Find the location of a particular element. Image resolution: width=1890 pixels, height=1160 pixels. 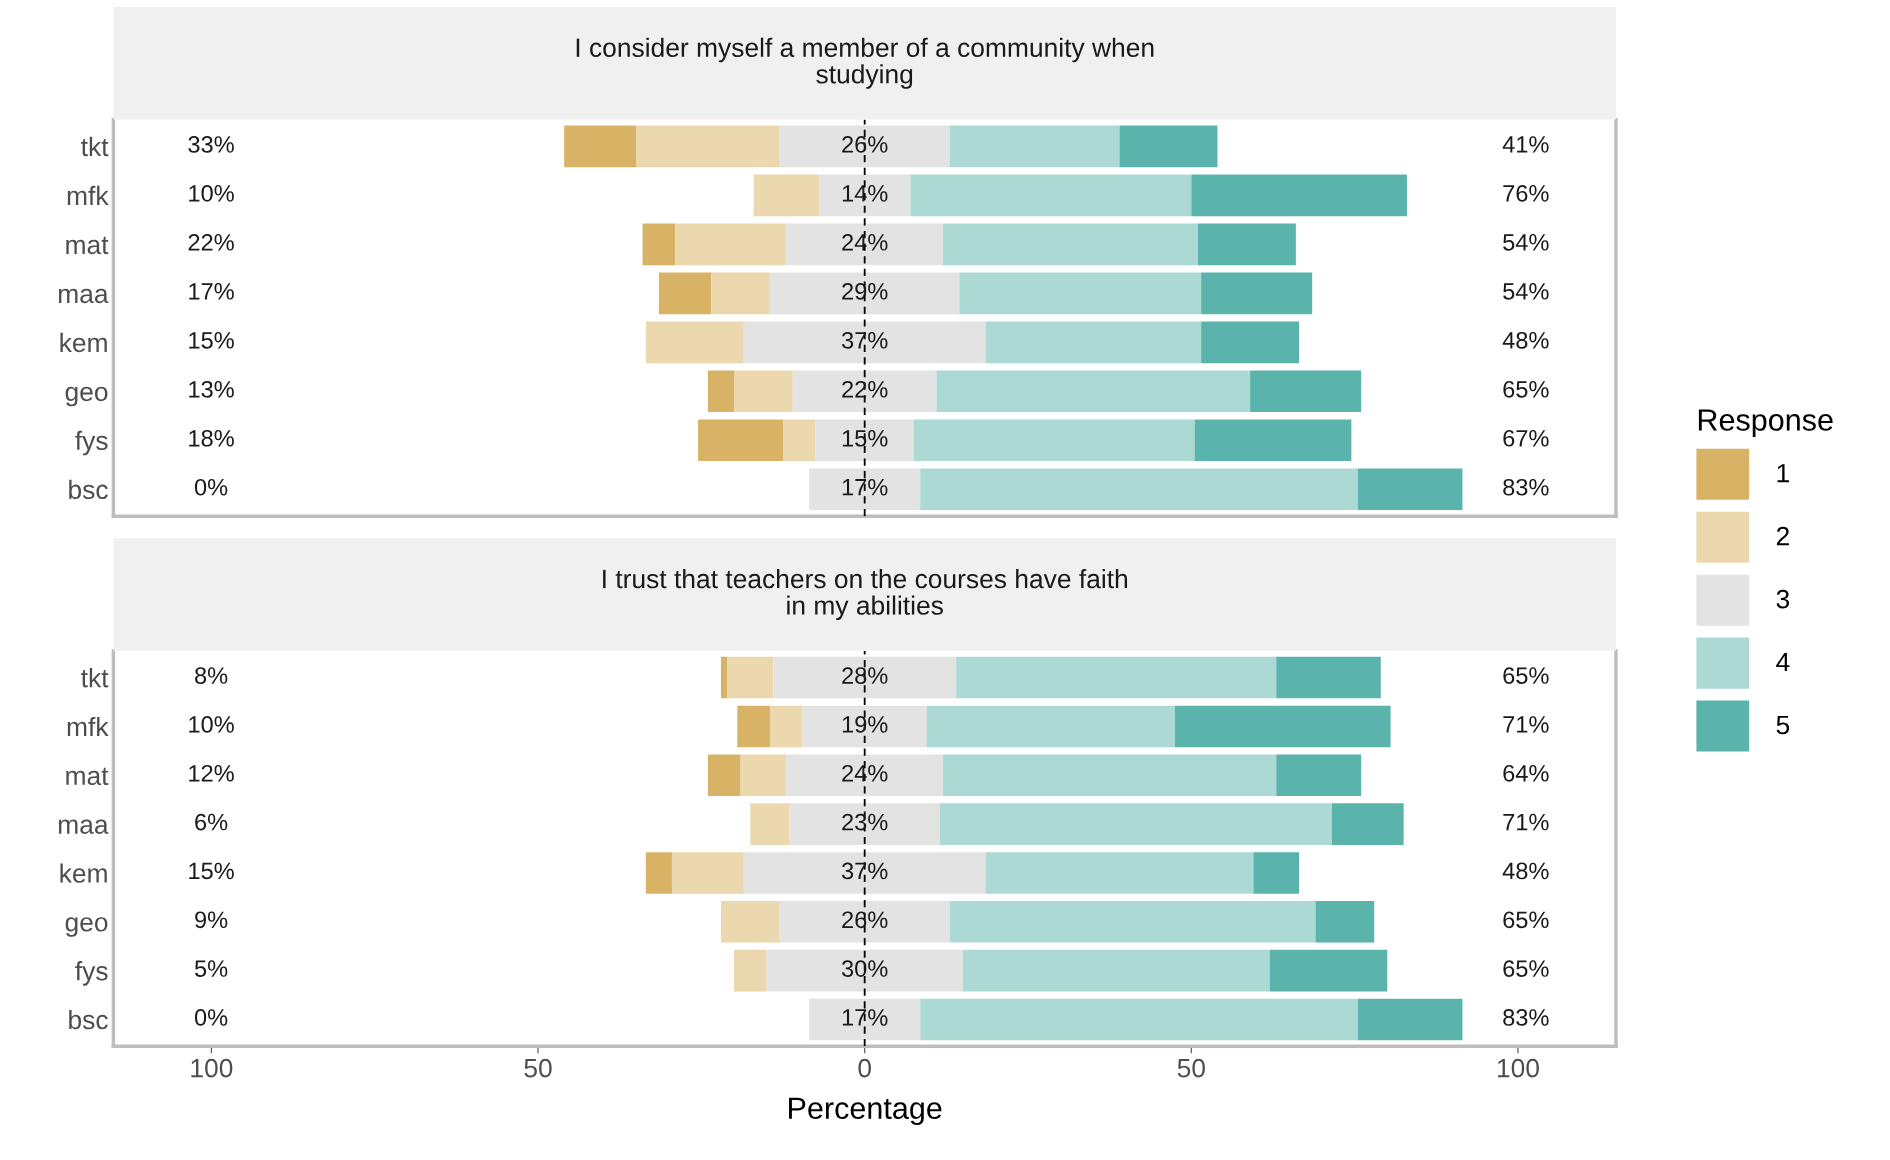

annotation: 71% is located at coordinates (1526, 724).